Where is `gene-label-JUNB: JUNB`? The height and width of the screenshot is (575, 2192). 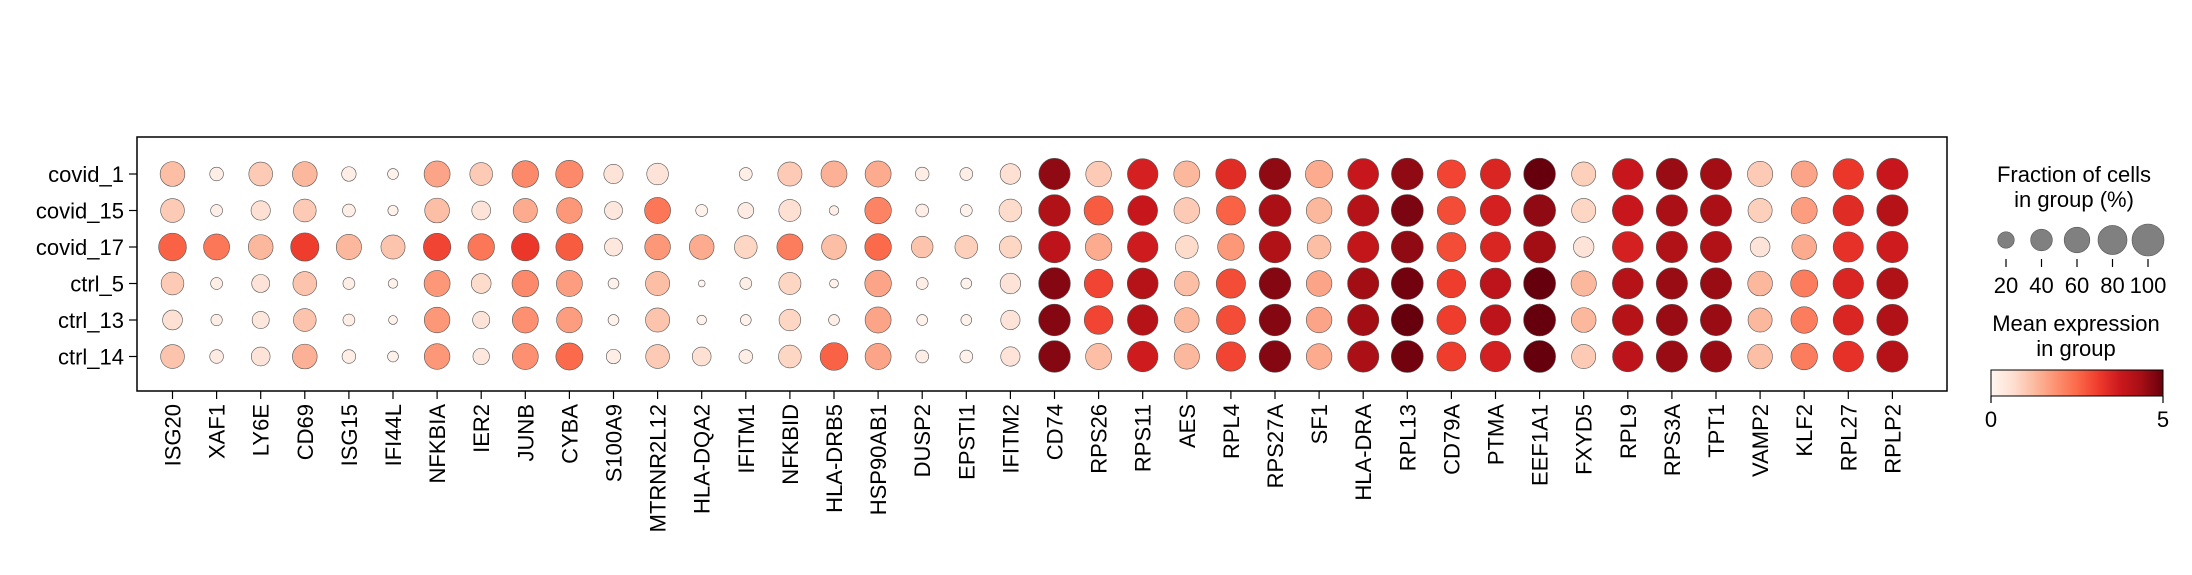
gene-label-JUNB: JUNB is located at coordinates (525, 432).